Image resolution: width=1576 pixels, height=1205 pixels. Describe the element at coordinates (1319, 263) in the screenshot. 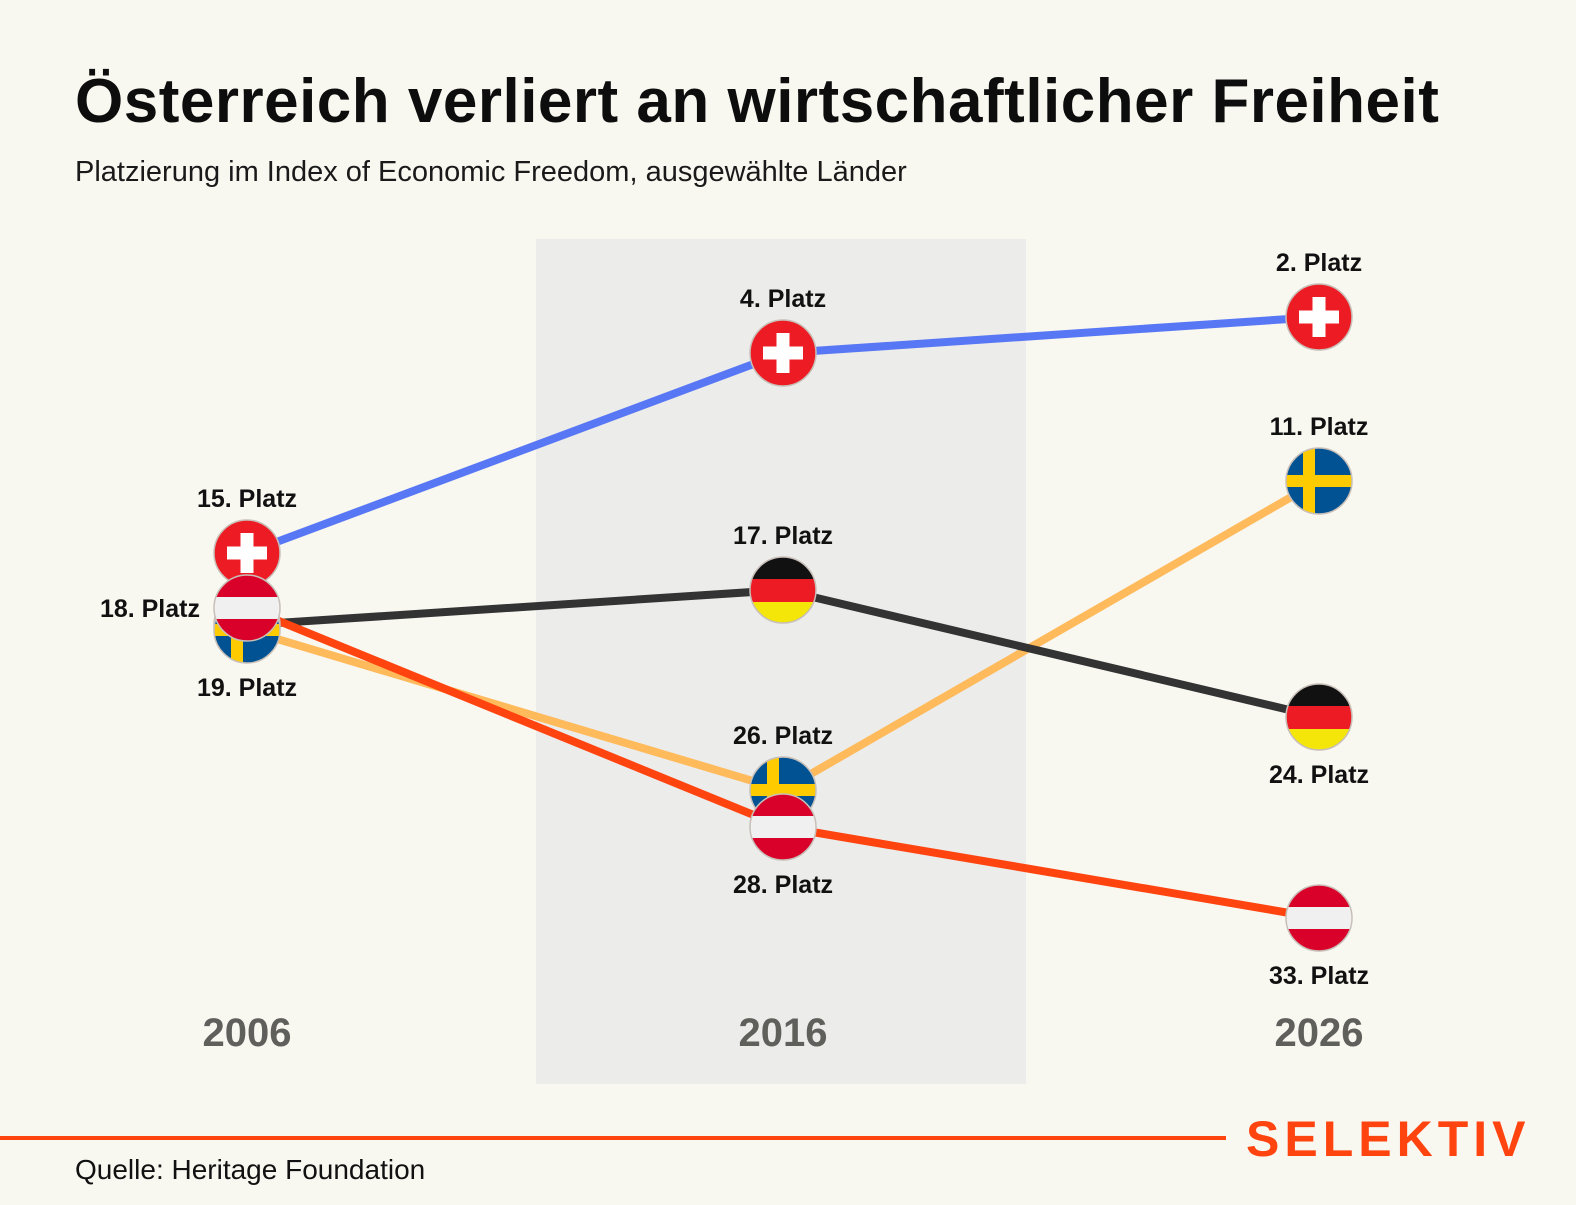

I see `rank-label: 2. Platz` at that location.